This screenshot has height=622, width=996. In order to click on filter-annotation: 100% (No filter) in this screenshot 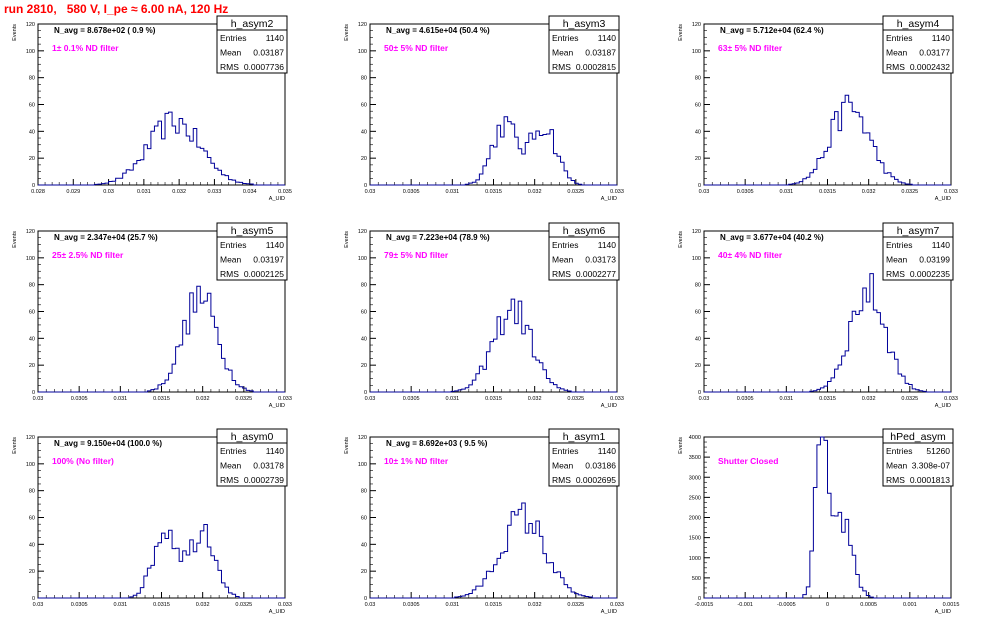, I will do `click(83, 461)`.